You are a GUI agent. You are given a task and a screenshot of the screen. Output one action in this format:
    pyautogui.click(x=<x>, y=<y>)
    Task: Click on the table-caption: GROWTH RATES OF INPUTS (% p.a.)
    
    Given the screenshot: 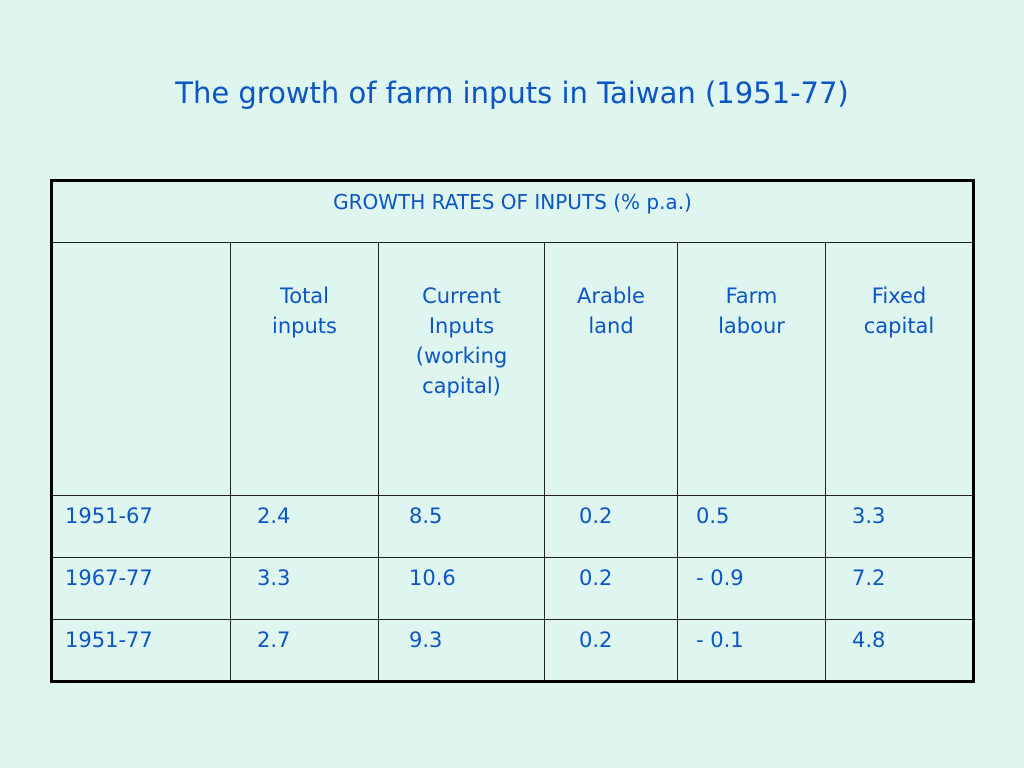 What is the action you would take?
    pyautogui.click(x=512, y=211)
    